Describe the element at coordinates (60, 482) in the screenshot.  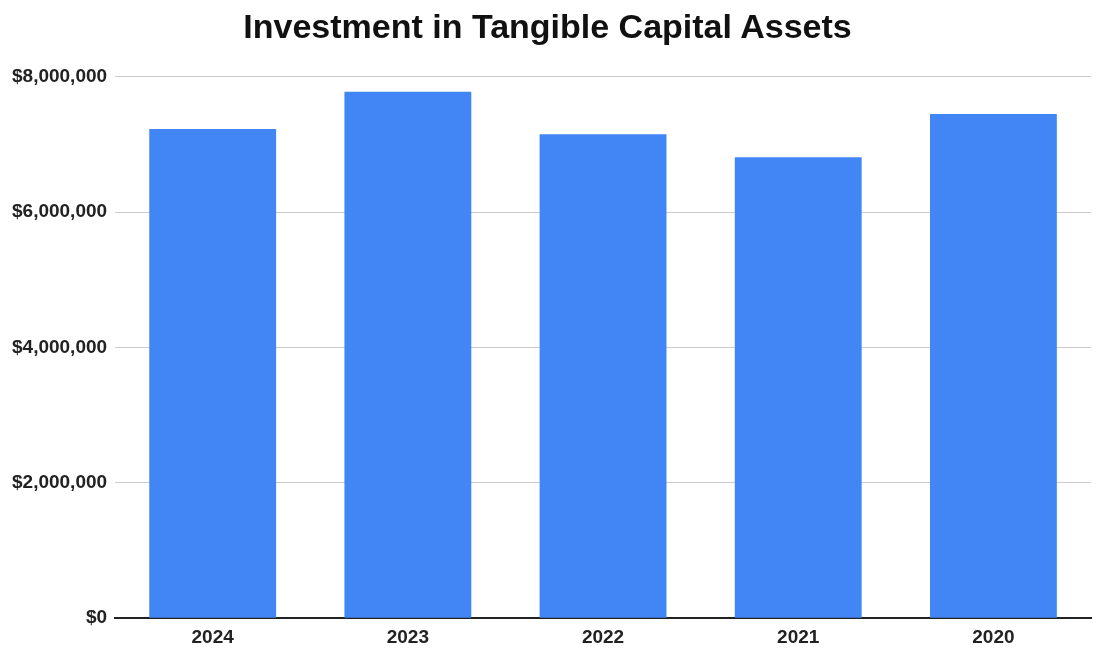
I see `y-tick-label: $2,000,000` at that location.